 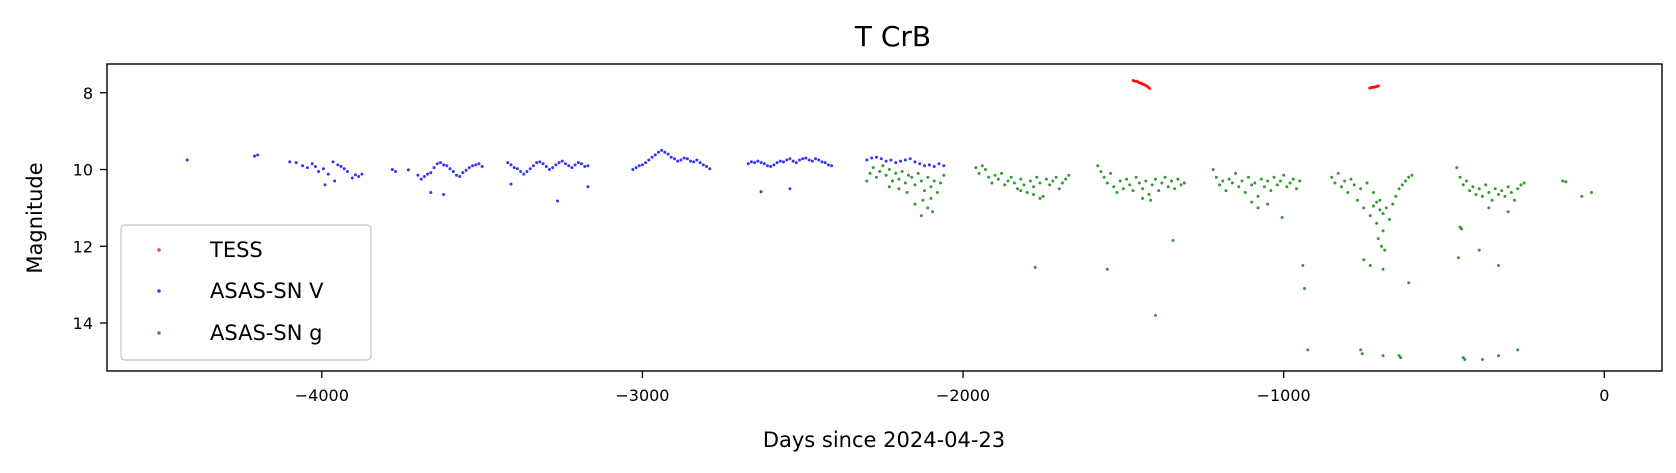 What do you see at coordinates (892, 36) in the screenshot?
I see `chart-title: T CrB` at bounding box center [892, 36].